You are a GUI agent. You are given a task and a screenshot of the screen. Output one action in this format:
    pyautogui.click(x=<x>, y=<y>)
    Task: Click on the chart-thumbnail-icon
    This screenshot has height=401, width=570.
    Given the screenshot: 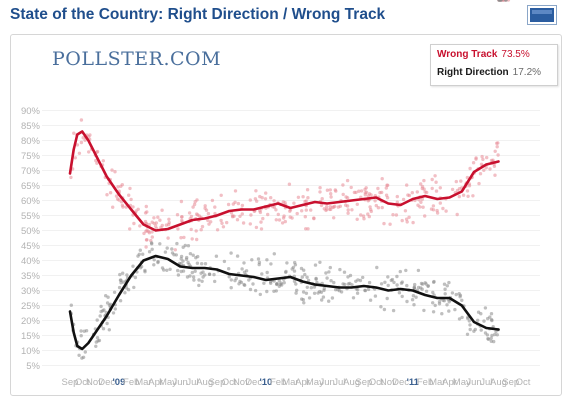 What is the action you would take?
    pyautogui.click(x=542, y=15)
    